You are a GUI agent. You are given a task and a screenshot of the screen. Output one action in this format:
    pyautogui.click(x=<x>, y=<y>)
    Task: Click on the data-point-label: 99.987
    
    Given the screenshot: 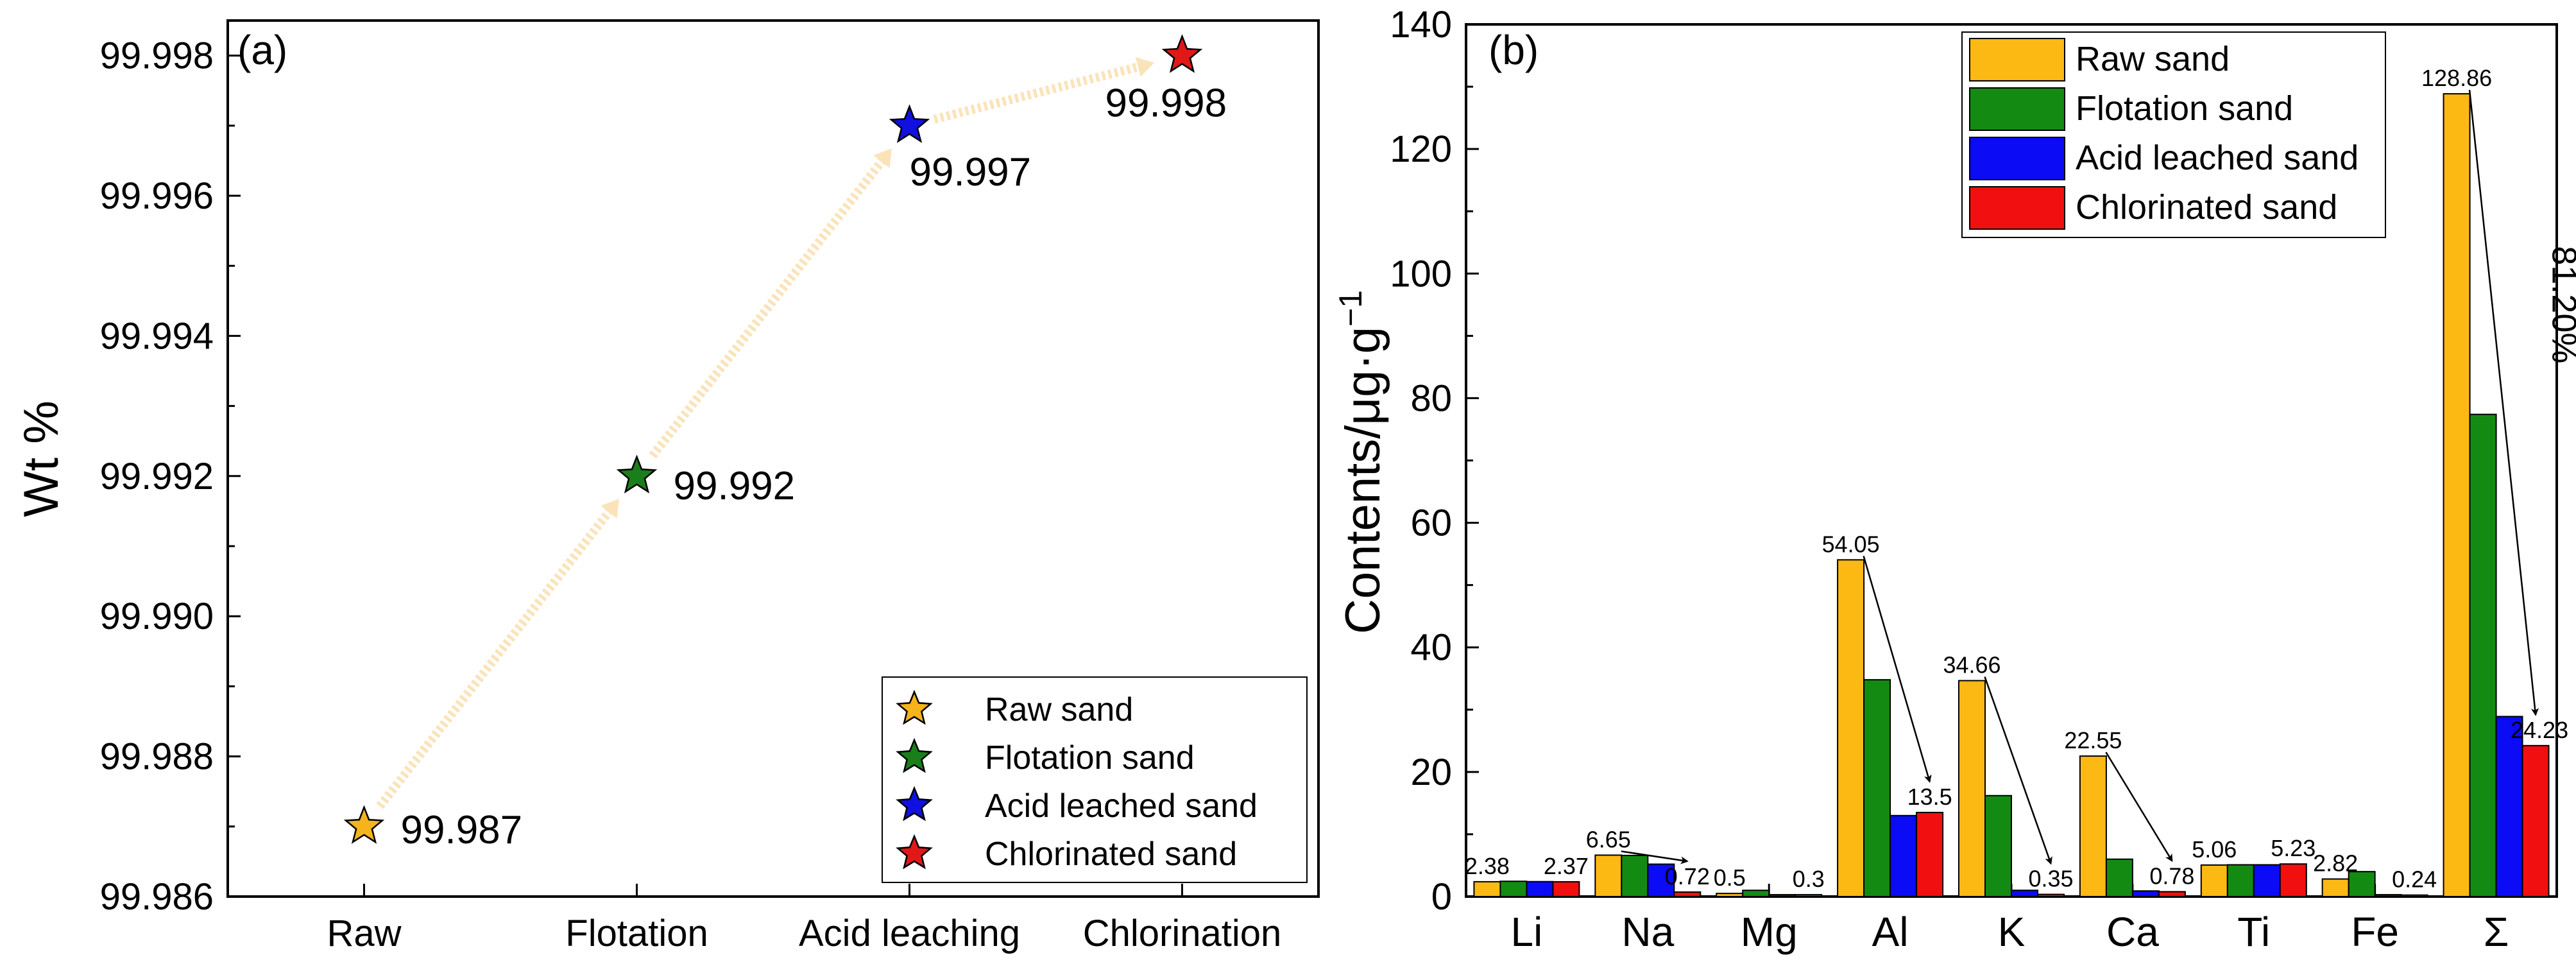 What is the action you would take?
    pyautogui.click(x=462, y=830)
    